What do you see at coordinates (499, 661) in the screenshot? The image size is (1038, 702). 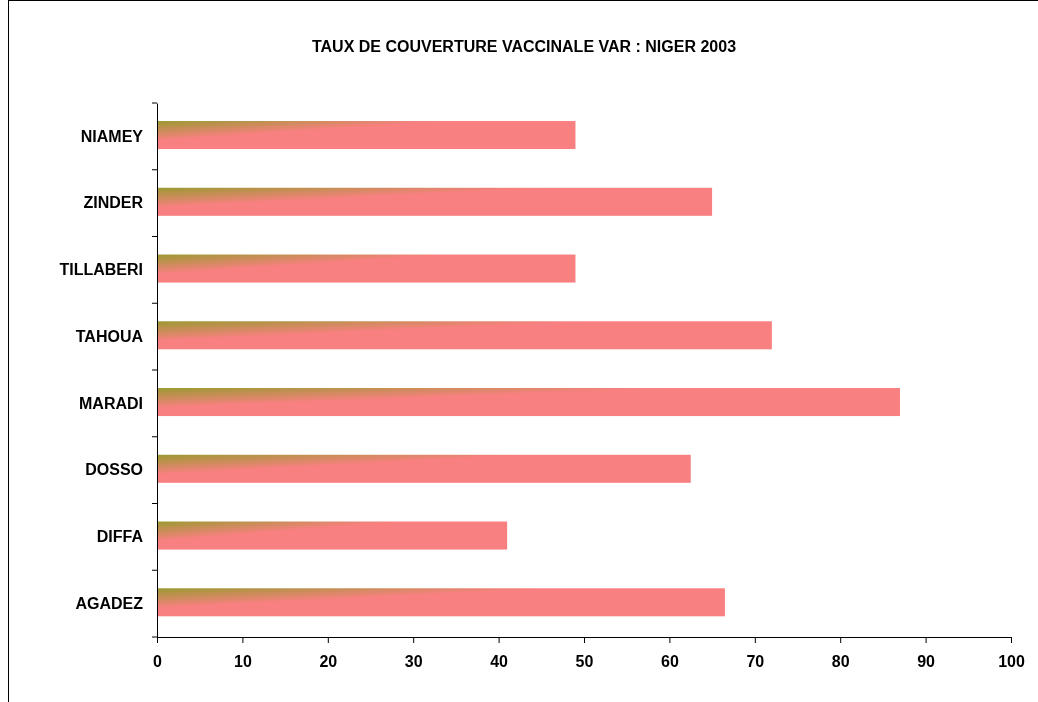 I see `x-tick-label: 40` at bounding box center [499, 661].